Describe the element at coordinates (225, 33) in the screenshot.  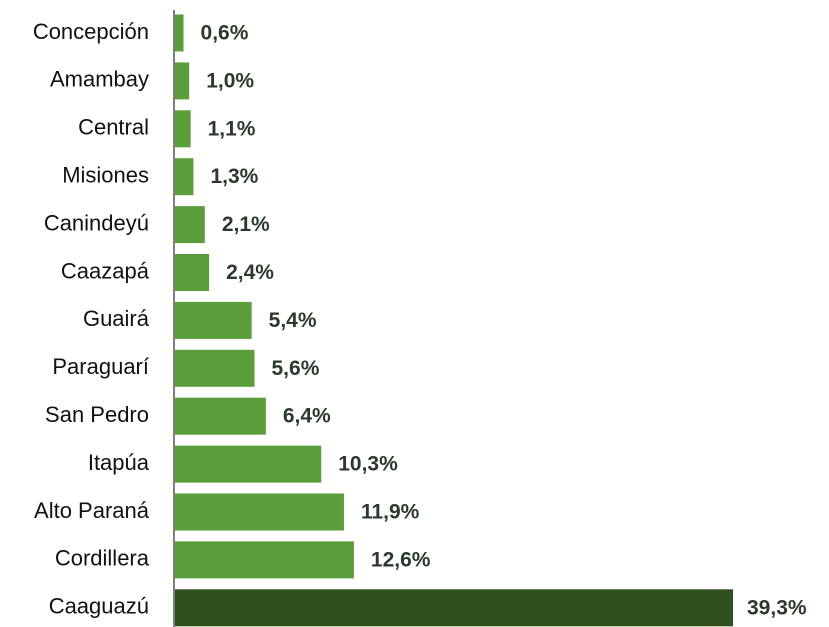
I see `value-label: 0,6%` at that location.